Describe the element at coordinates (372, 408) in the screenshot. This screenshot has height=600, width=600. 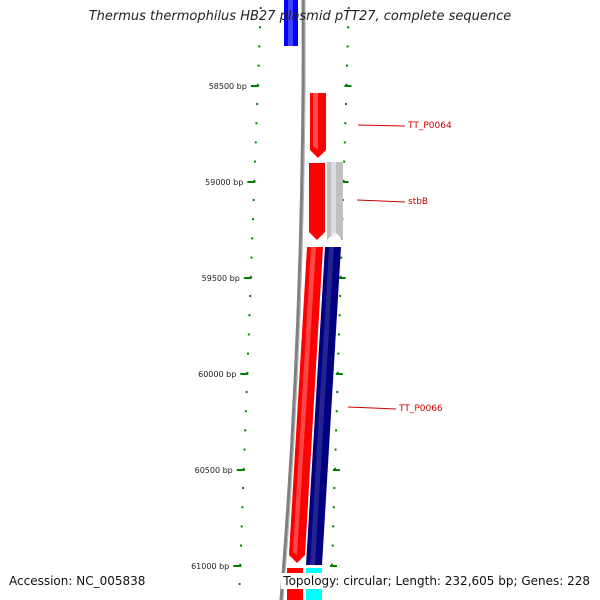
I see `label-line-tt-p0066` at that location.